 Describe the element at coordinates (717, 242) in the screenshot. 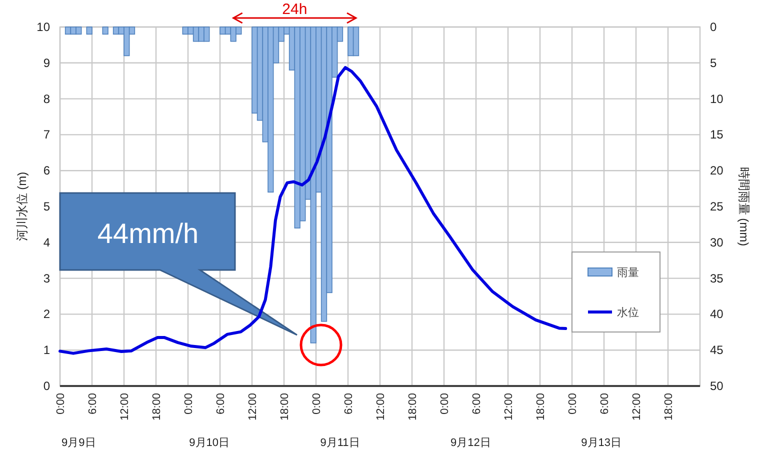

I see `y2-tick-label: 30` at that location.